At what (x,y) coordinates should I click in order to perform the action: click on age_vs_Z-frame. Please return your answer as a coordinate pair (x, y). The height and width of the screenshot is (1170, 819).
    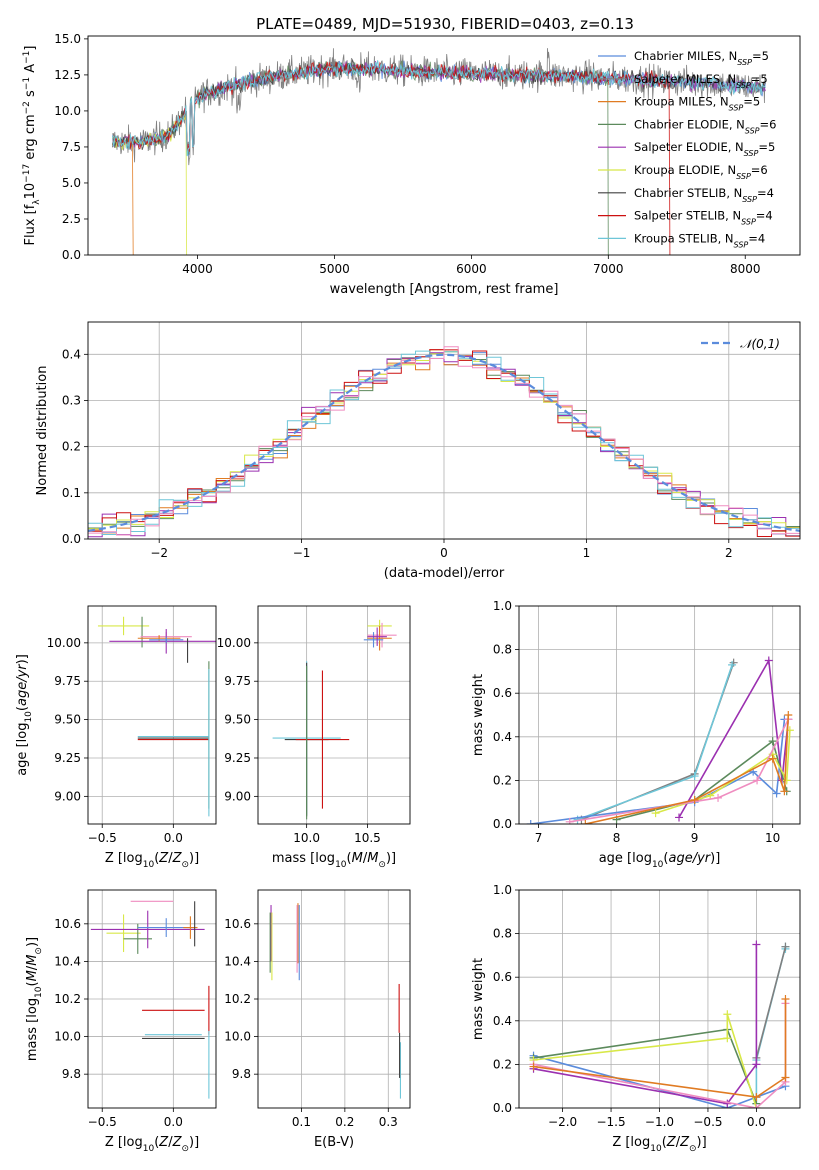
    Looking at the image, I should click on (152, 715).